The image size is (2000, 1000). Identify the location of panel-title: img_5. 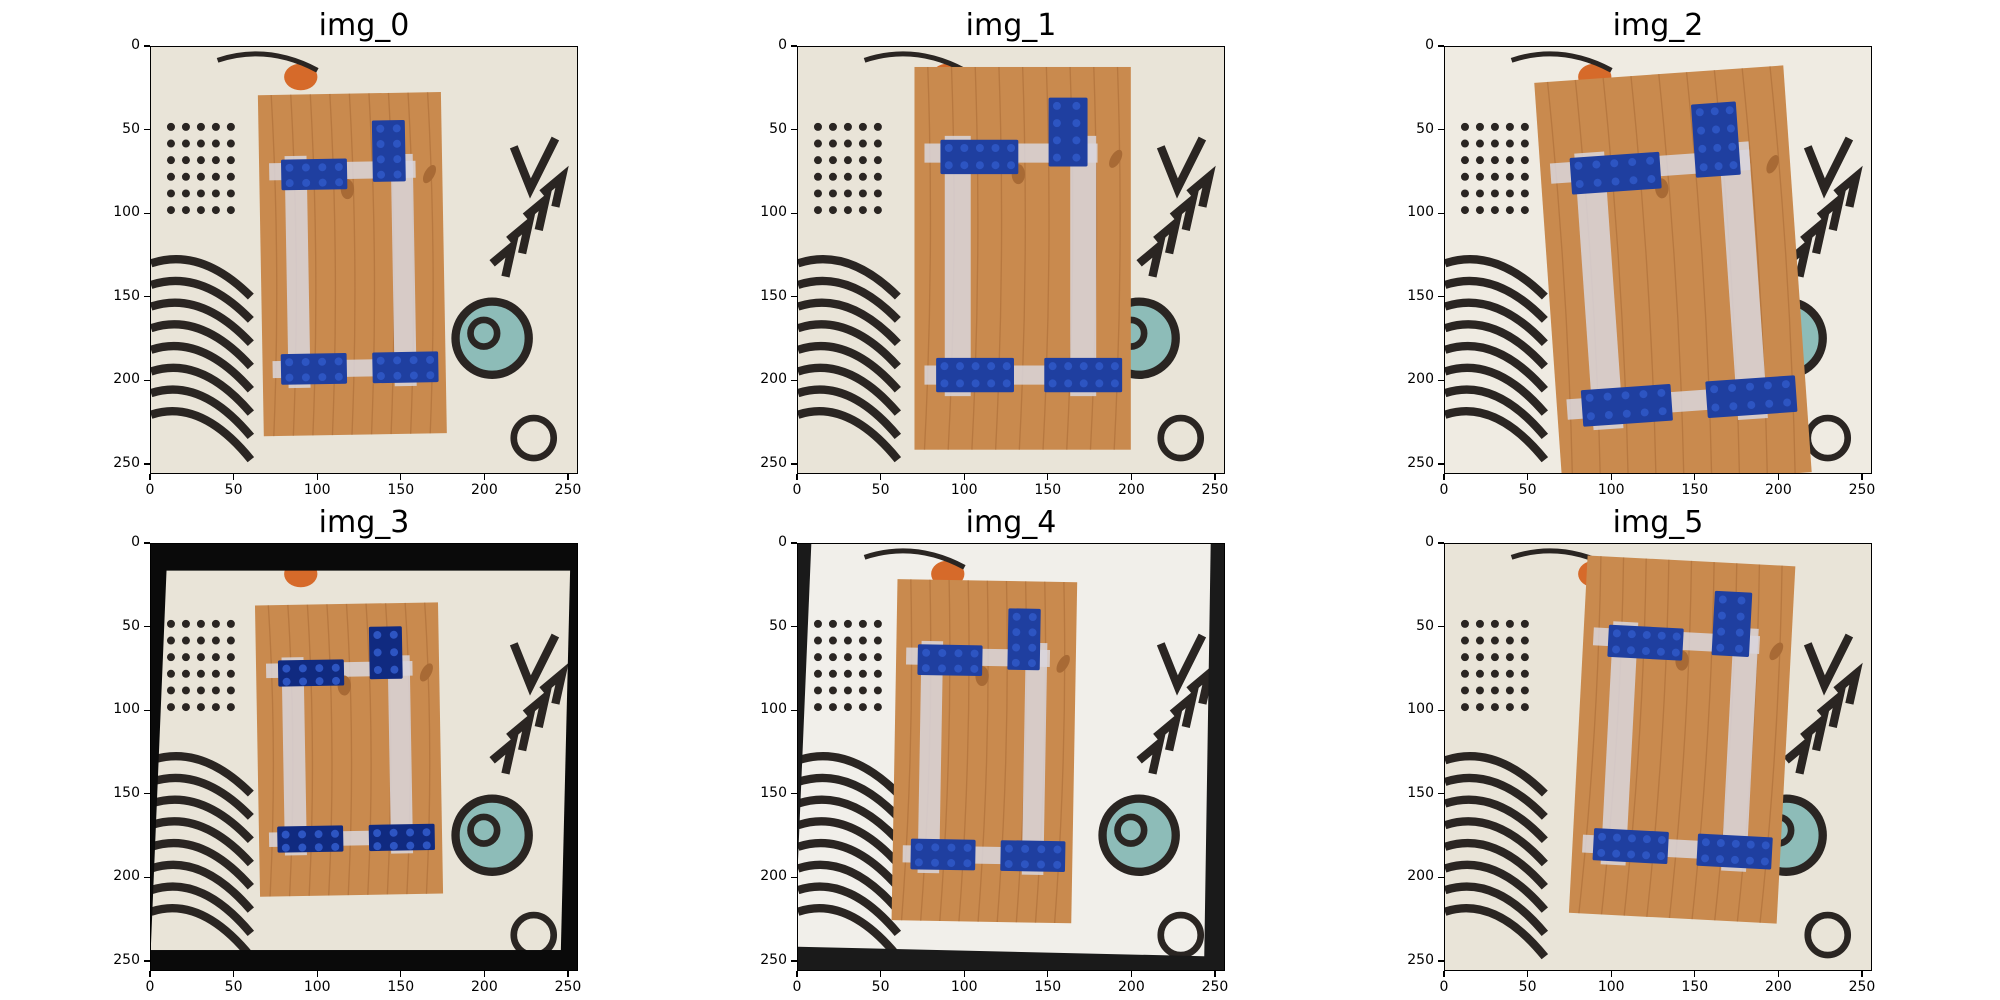
(1658, 522).